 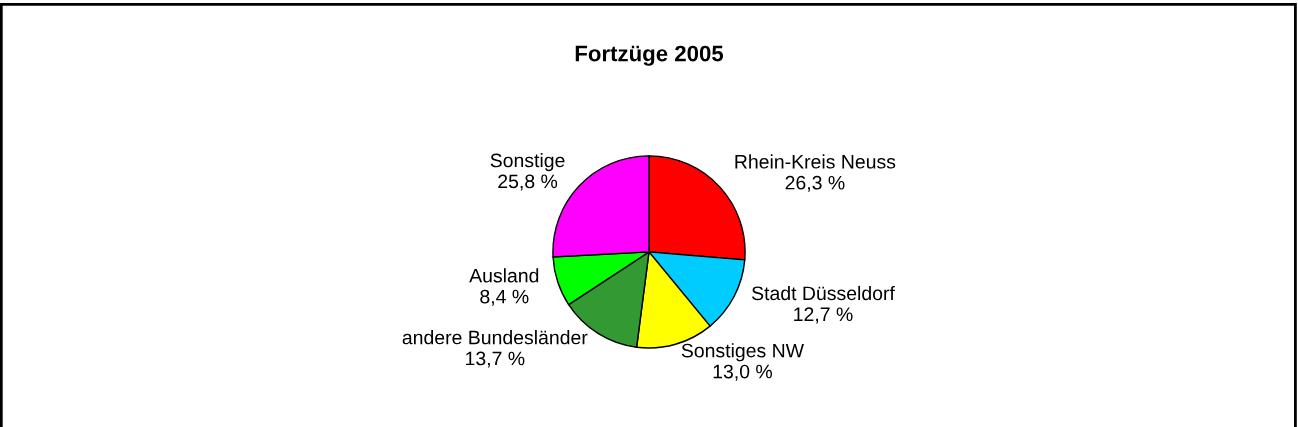 What do you see at coordinates (815, 183) in the screenshot?
I see `data-label: 26,3 %` at bounding box center [815, 183].